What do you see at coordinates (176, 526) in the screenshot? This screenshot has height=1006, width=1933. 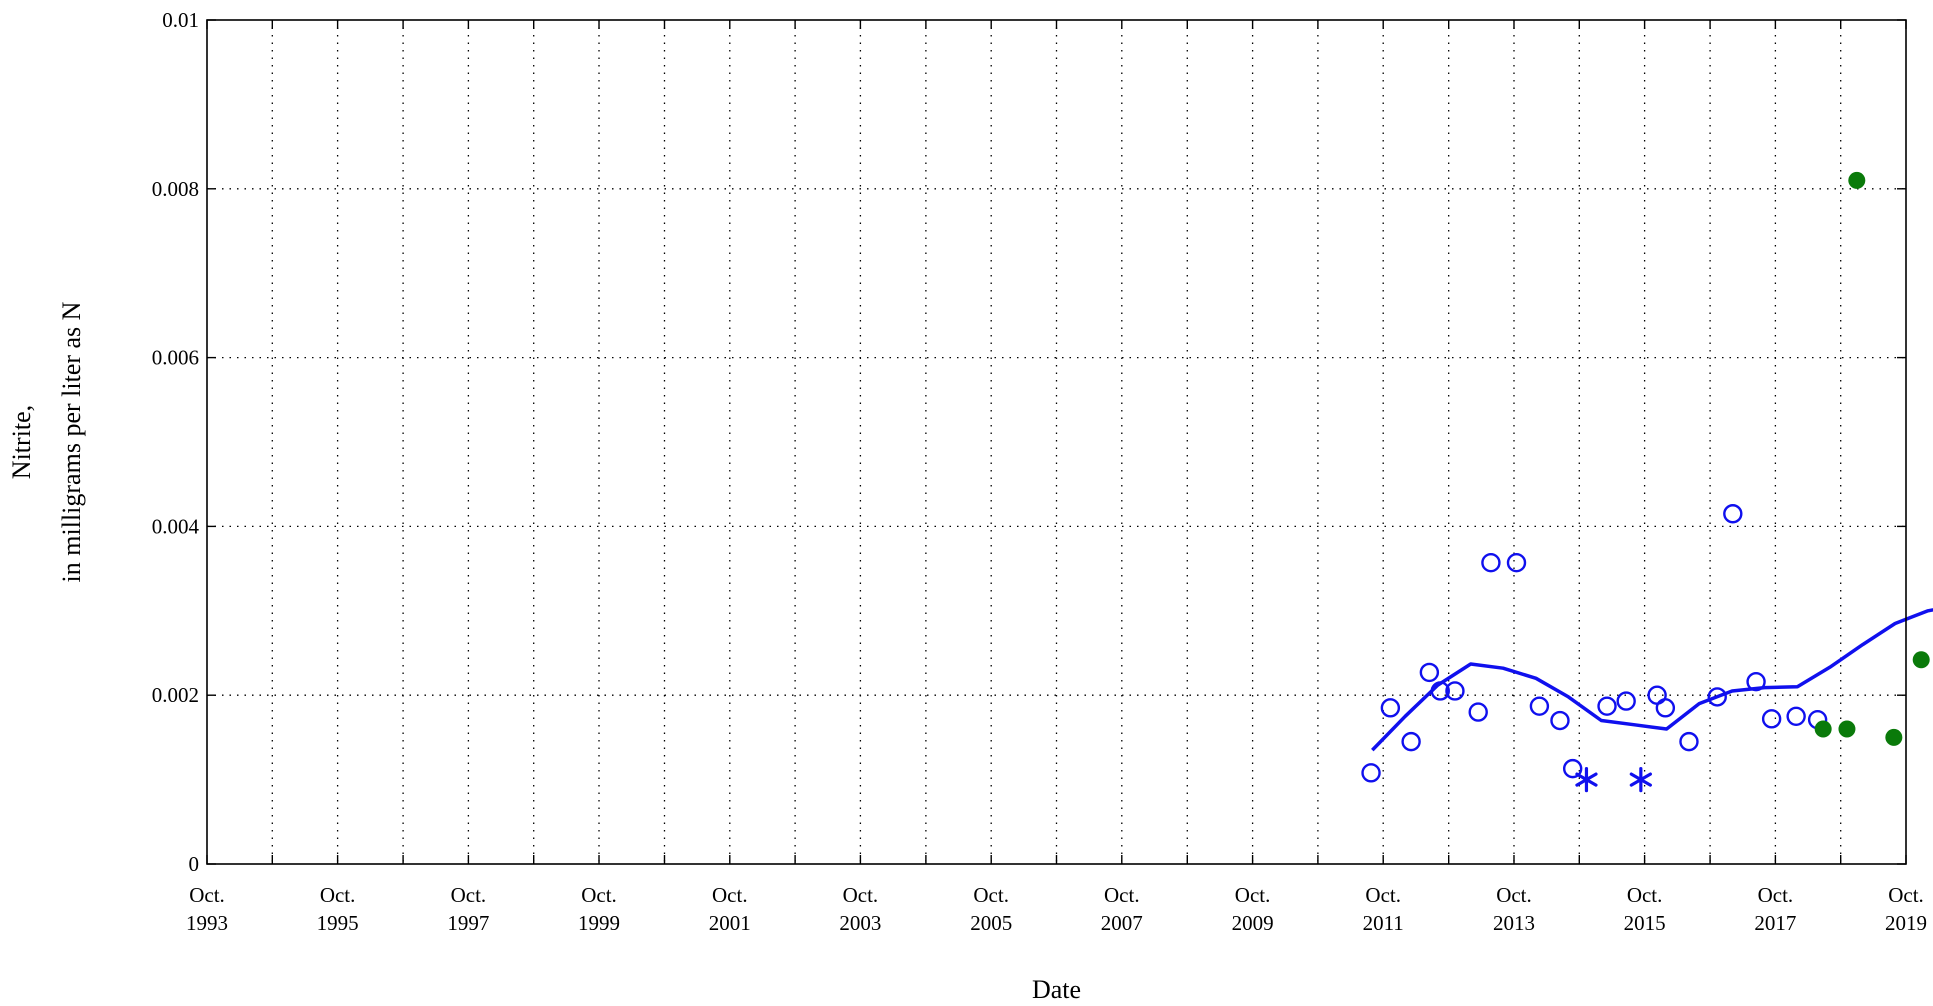 I see `y-tick-label: 0.004` at bounding box center [176, 526].